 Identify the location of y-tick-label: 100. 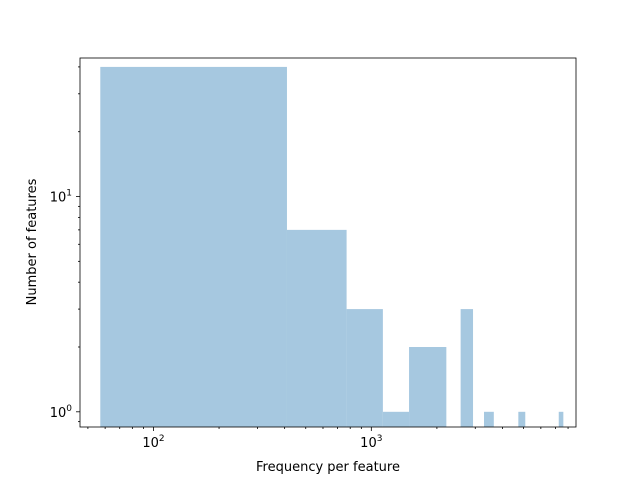
(61, 412).